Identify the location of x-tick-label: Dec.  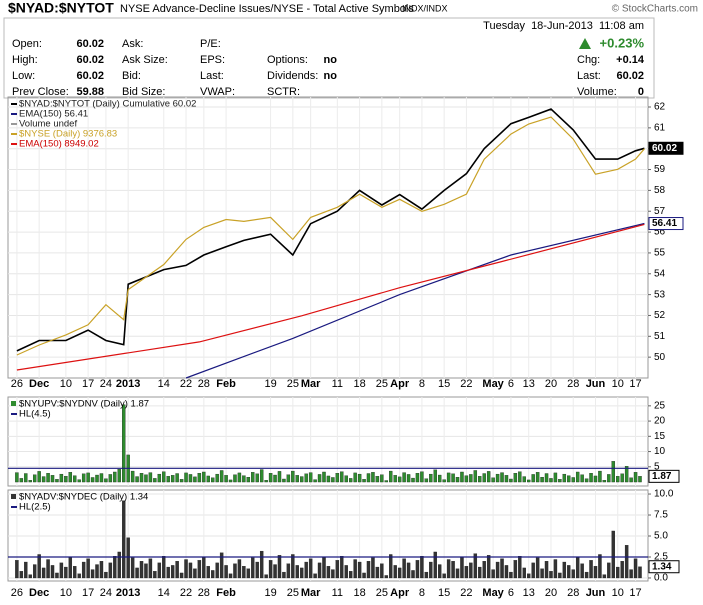
(39, 384).